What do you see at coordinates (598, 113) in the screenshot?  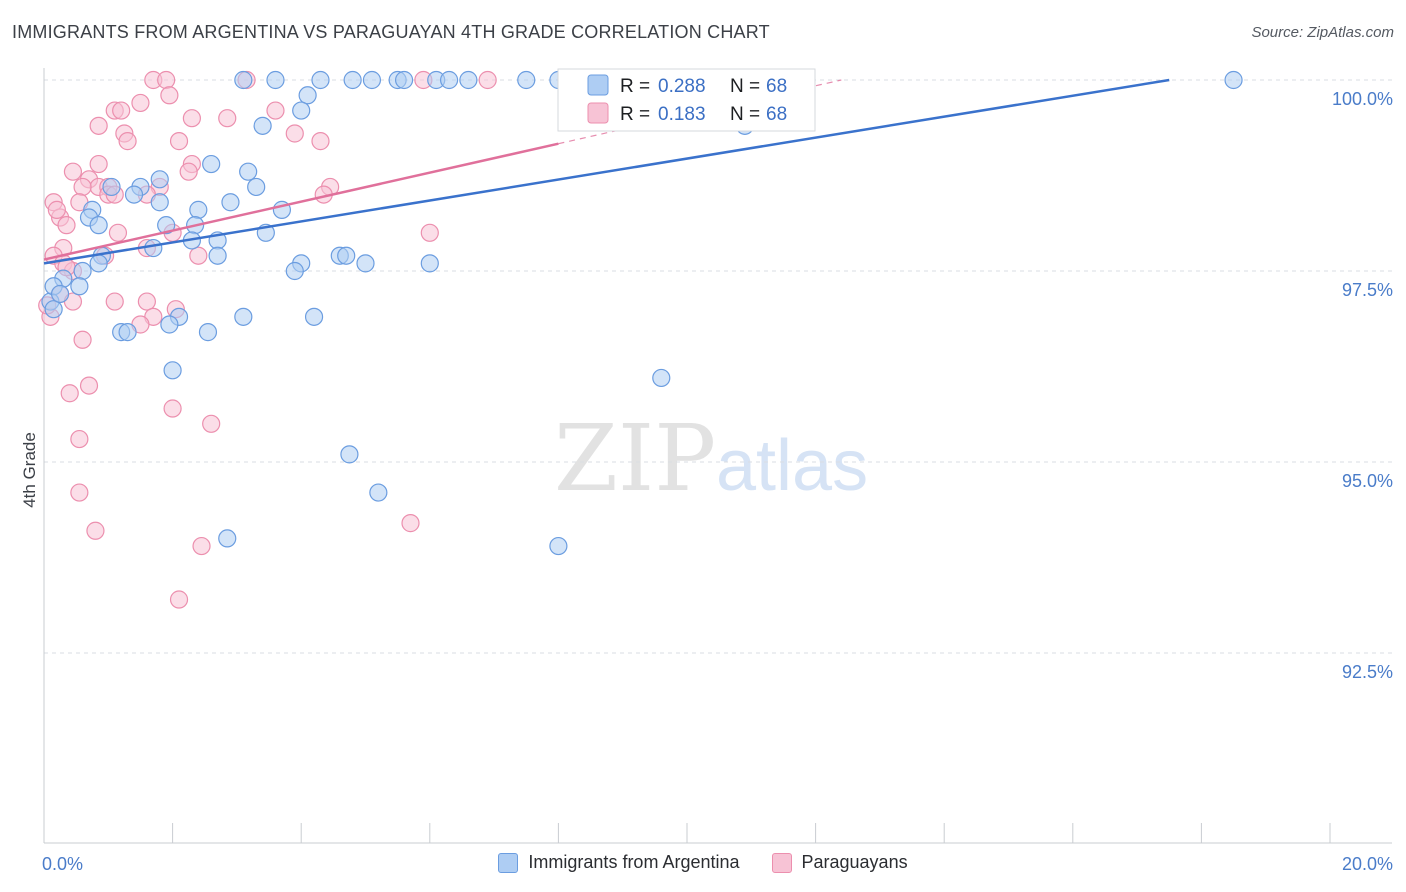 I see `stats-legend-swatch-pink` at bounding box center [598, 113].